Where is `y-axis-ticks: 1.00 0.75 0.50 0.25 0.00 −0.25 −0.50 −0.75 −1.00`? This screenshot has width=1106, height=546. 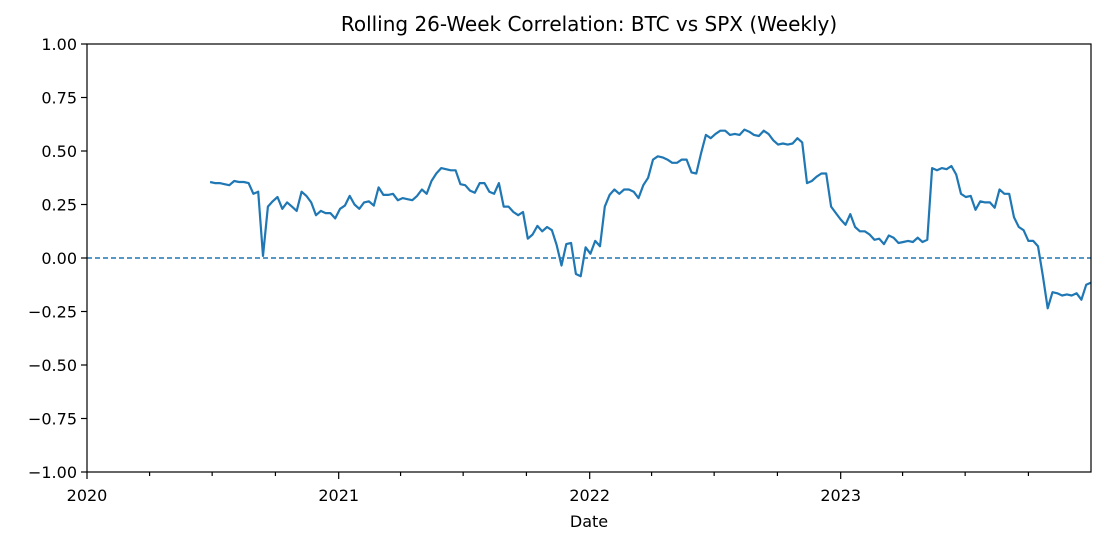 y-axis-ticks: 1.00 0.75 0.50 0.25 0.00 −0.25 −0.50 −0.75 −1.00 is located at coordinates (57, 258).